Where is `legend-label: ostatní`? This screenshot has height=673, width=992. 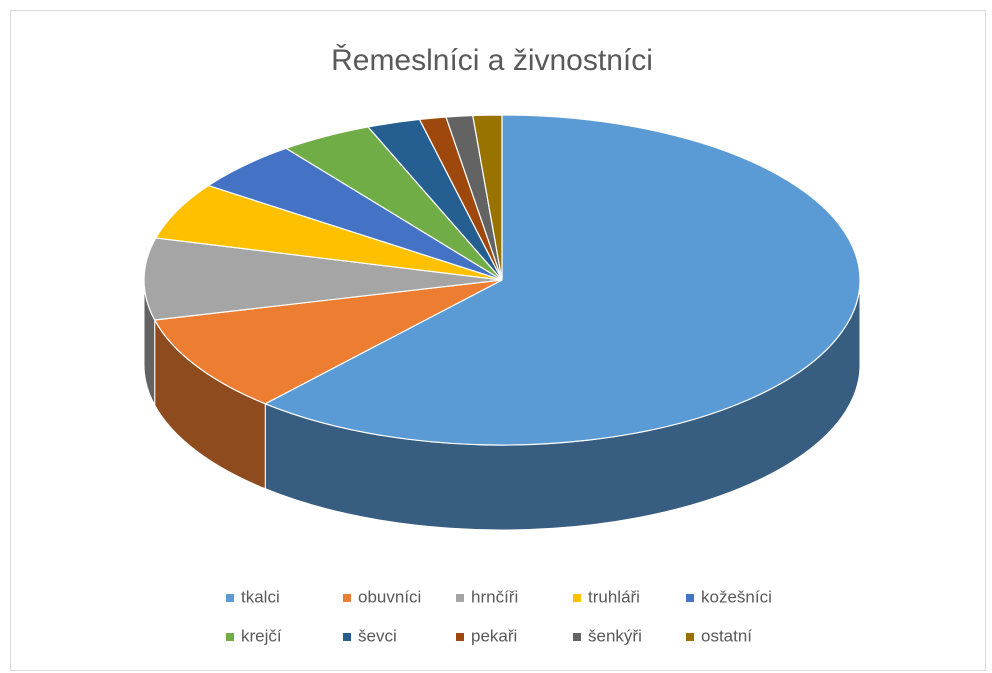
legend-label: ostatní is located at coordinates (726, 635).